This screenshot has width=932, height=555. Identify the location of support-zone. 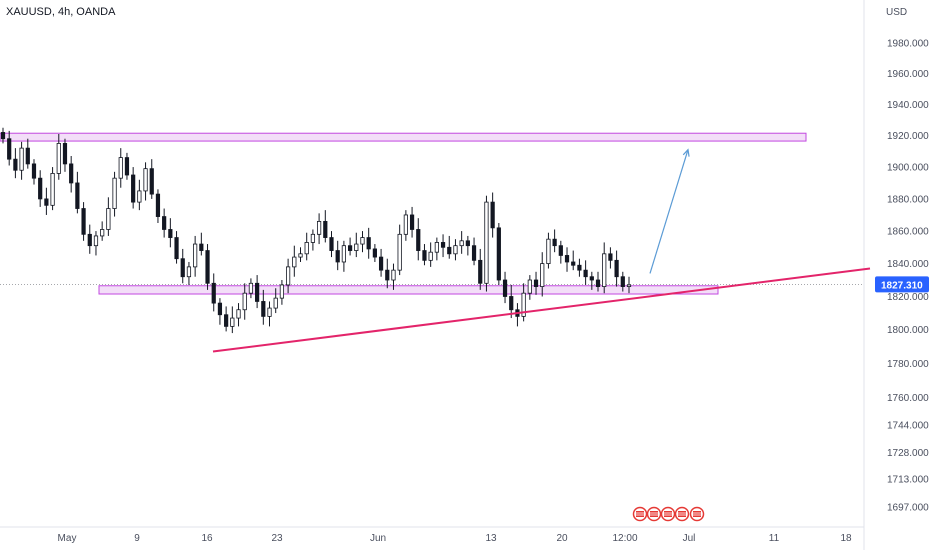
(408, 290).